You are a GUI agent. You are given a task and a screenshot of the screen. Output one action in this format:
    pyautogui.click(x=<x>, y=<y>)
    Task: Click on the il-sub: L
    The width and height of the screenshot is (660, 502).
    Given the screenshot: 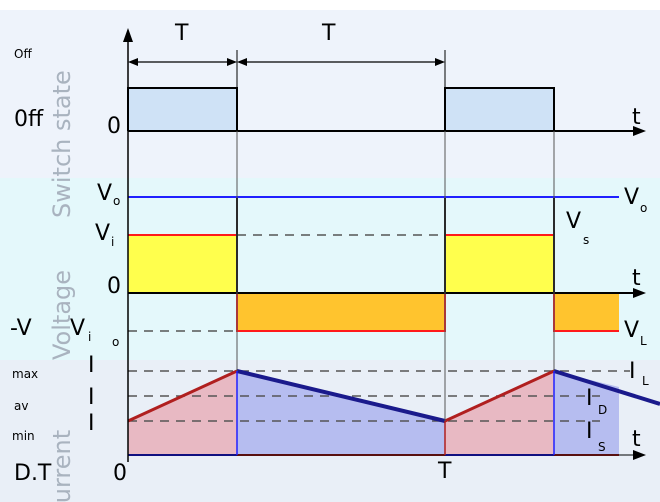 What is the action you would take?
    pyautogui.click(x=645, y=381)
    